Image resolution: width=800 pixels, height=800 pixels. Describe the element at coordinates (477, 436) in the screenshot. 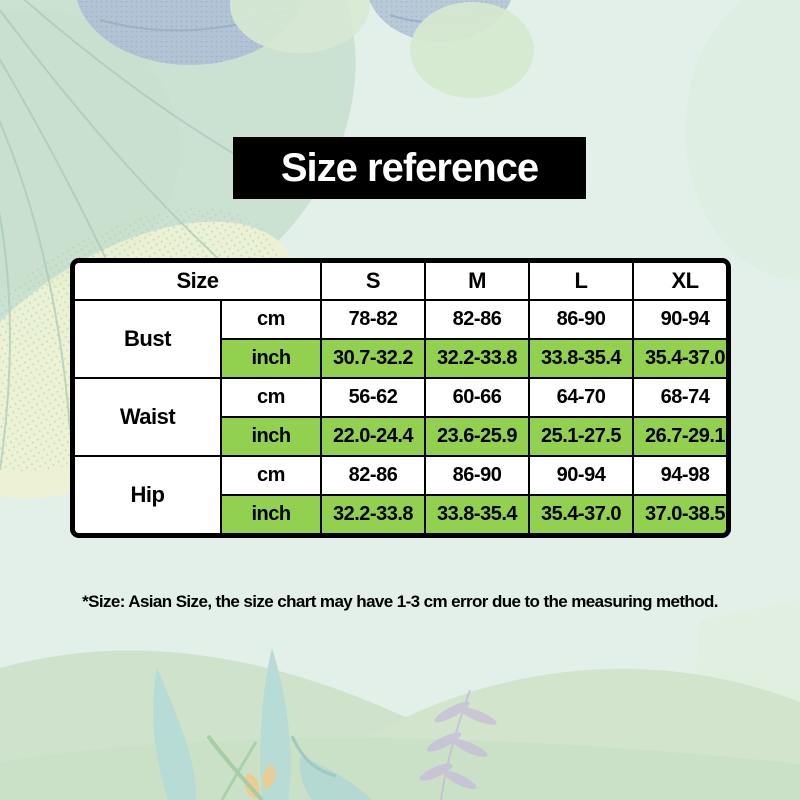

I see `size-value-cell: 23.6-25.9` at that location.